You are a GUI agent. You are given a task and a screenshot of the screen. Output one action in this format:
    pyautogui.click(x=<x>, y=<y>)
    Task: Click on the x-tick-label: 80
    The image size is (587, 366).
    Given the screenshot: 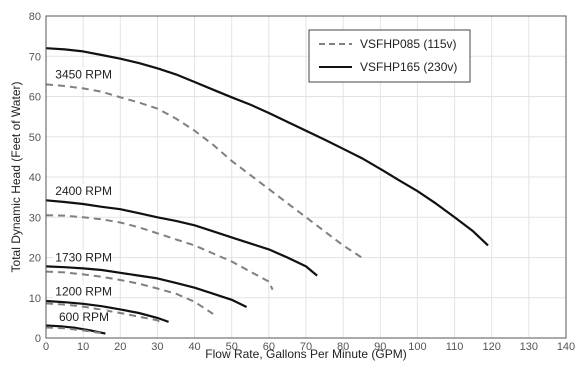 What is the action you would take?
    pyautogui.click(x=343, y=347)
    